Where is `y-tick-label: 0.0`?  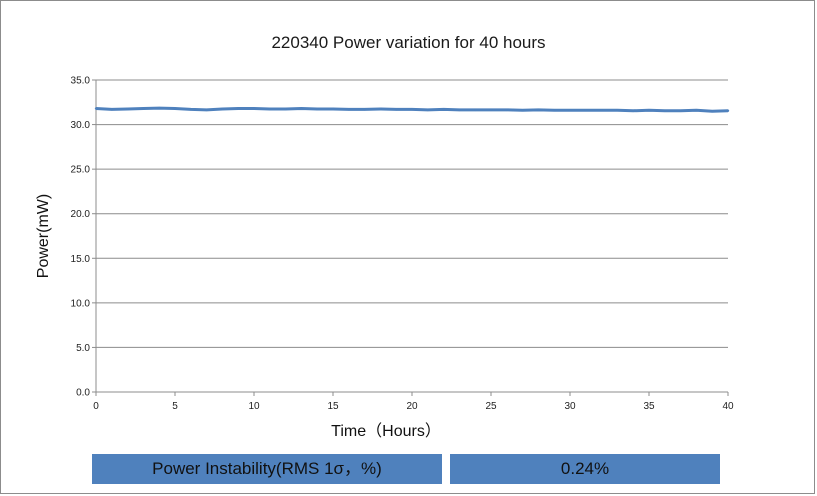
y-tick-label: 0.0 is located at coordinates (83, 393).